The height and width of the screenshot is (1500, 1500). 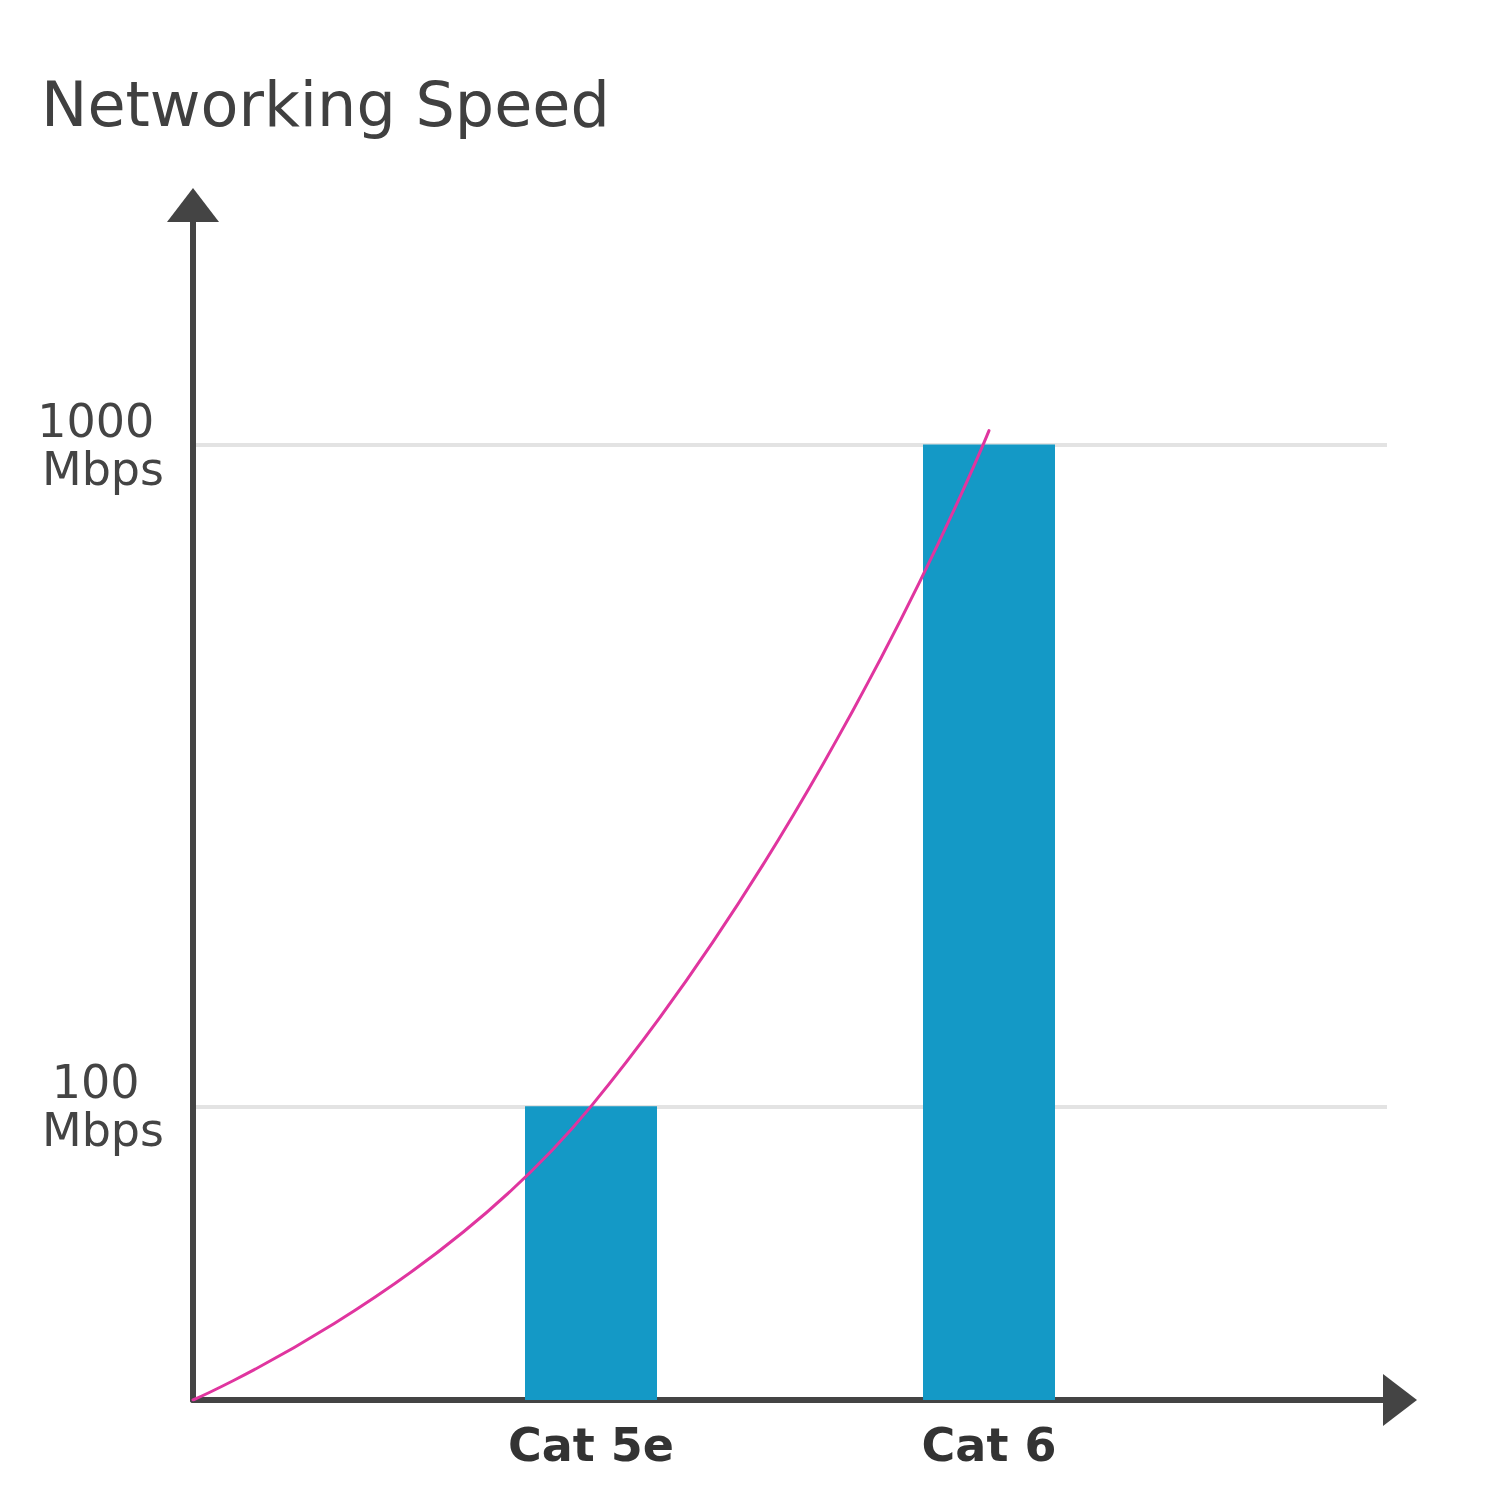 I want to click on x-tick-label: Cat 5e, so click(x=591, y=1445).